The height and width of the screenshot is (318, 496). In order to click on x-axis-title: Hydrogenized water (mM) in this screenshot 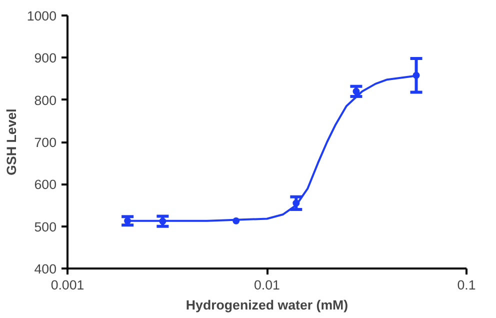, I will do `click(267, 305)`.